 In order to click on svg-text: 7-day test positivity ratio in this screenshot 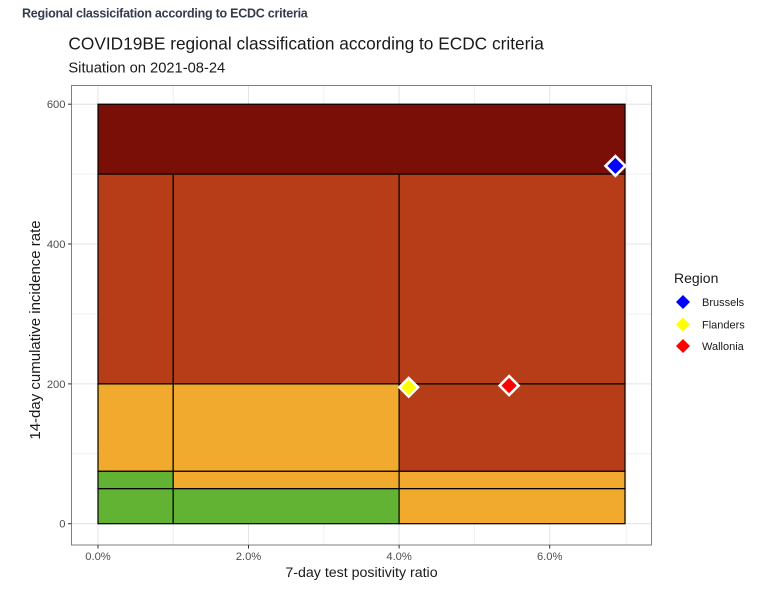, I will do `click(361, 573)`.